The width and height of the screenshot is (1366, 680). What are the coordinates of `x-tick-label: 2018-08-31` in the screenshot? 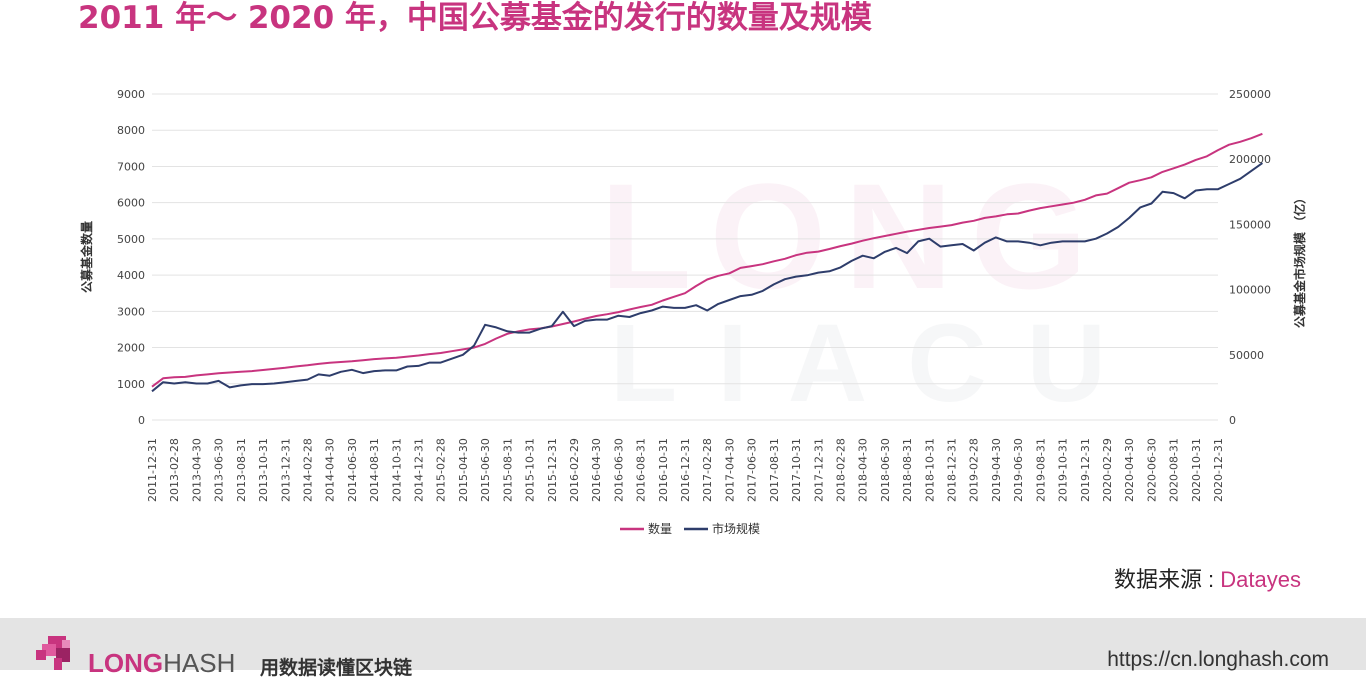 It's located at (907, 470).